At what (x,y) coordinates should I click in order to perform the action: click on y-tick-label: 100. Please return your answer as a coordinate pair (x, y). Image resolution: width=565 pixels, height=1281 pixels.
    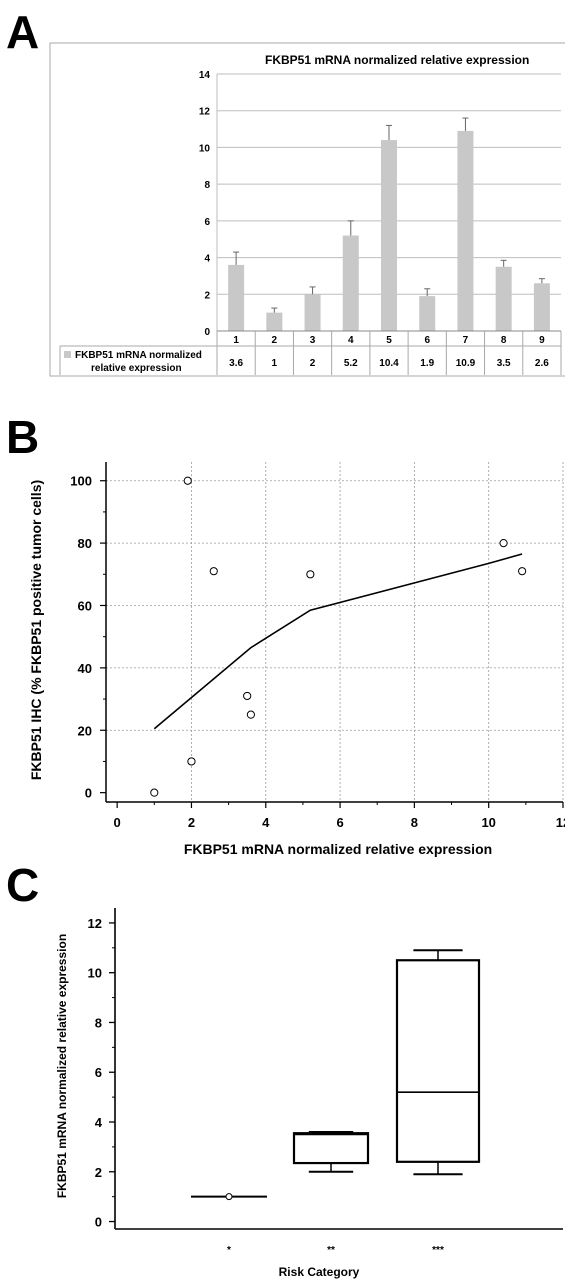
    Looking at the image, I should click on (81, 481).